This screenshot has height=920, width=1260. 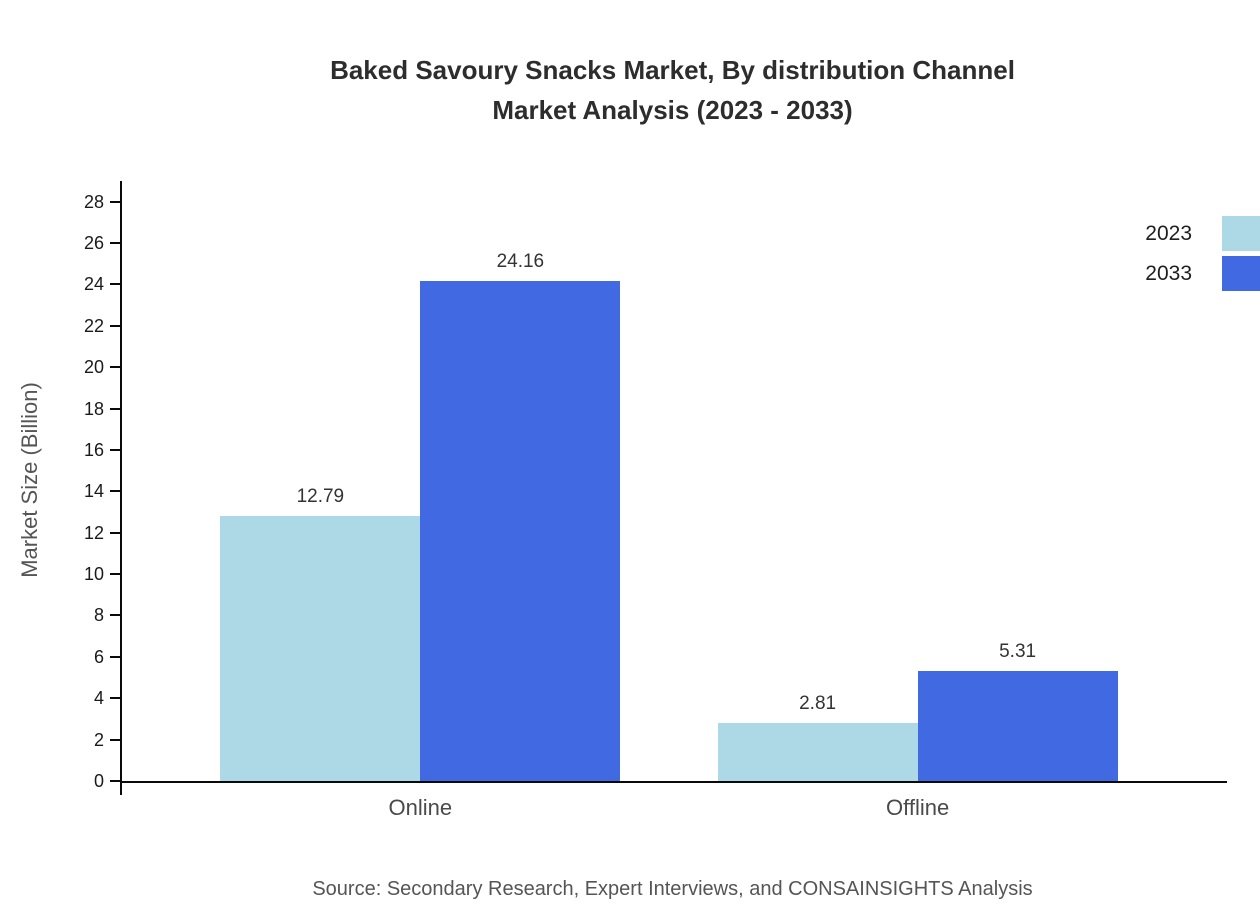 What do you see at coordinates (520, 262) in the screenshot?
I see `bar-value-label: 24.16` at bounding box center [520, 262].